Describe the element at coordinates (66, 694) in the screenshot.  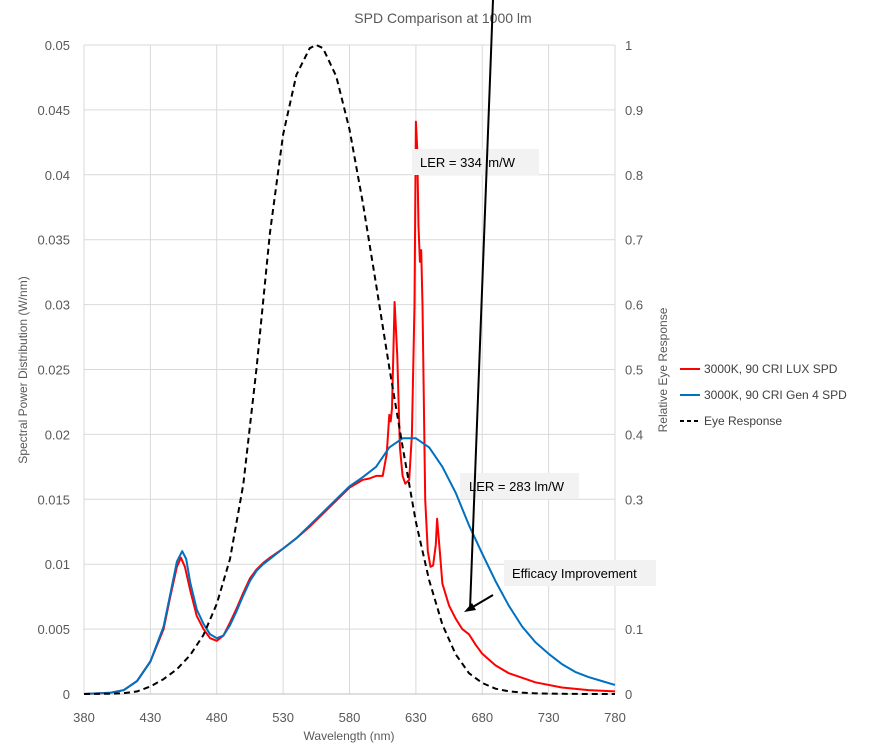
I see `y-tick-label: 0` at that location.